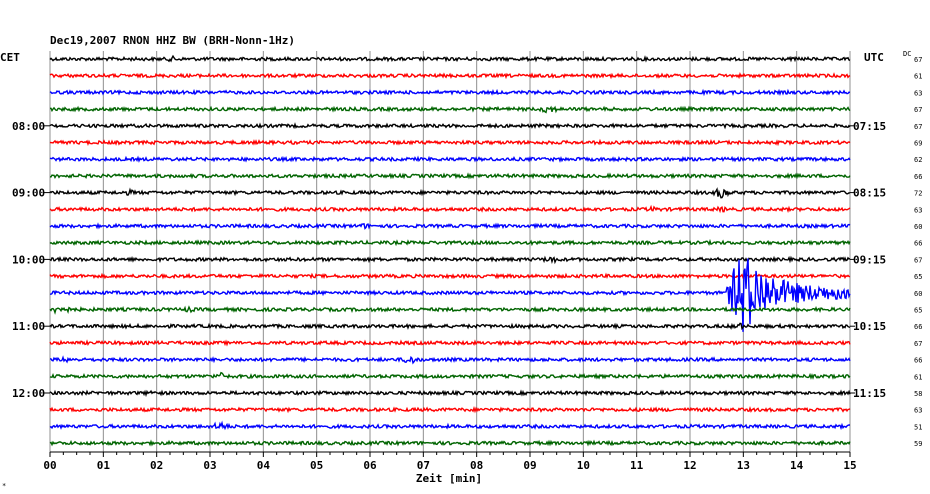 The image size is (930, 494). What do you see at coordinates (869, 259) in the screenshot?
I see `right-hour-label: 09:15` at bounding box center [869, 259].